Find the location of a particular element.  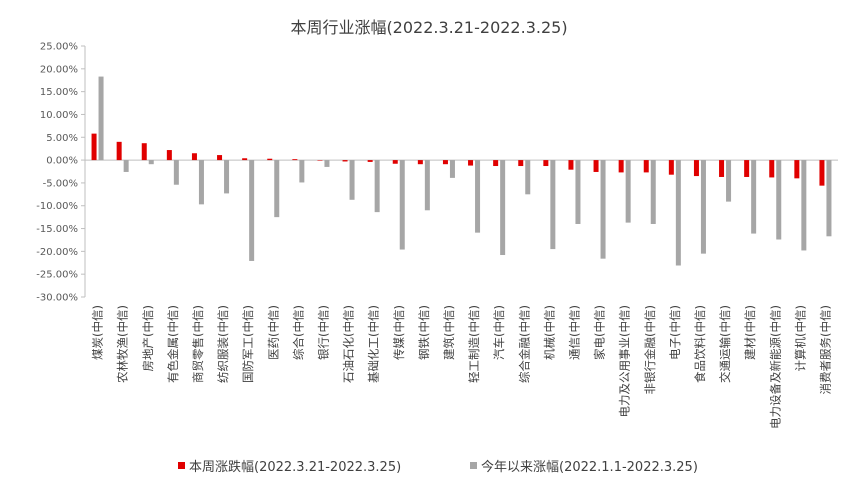

x-category-label: 轻工制造(中信) is located at coordinates (474, 344).